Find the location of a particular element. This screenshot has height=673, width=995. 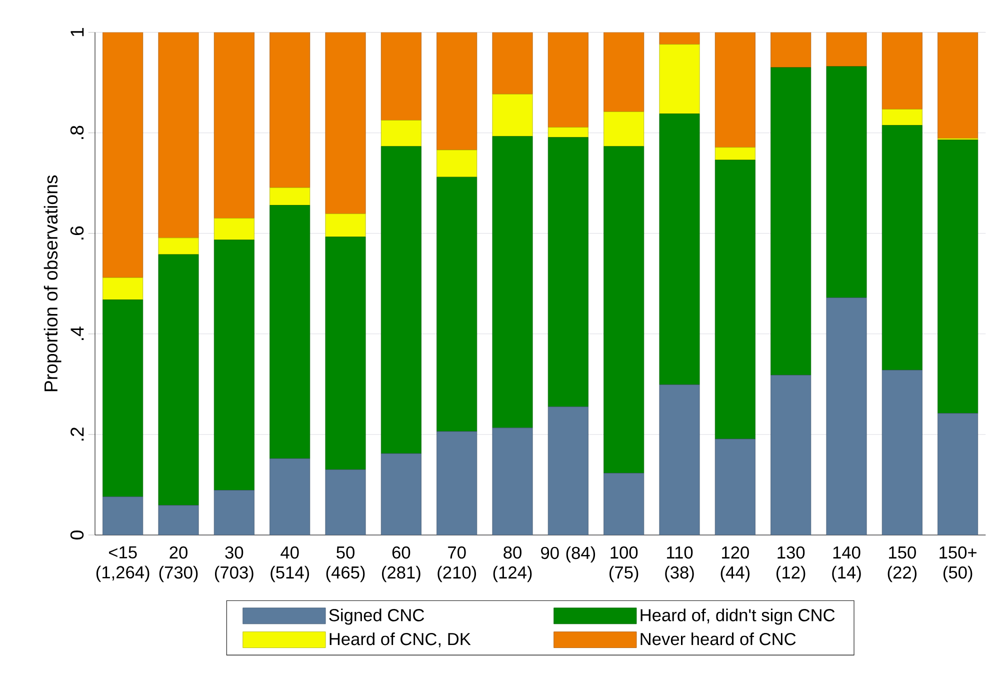

y-tick-label: .8 is located at coordinates (77, 132).